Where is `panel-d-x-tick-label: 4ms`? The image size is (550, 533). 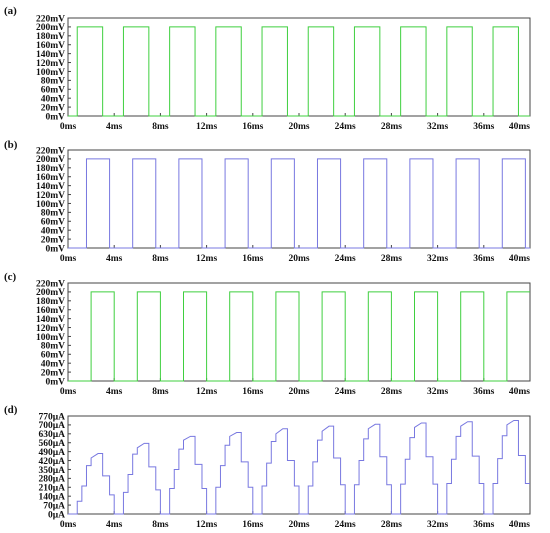 panel-d-x-tick-label: 4ms is located at coordinates (114, 525).